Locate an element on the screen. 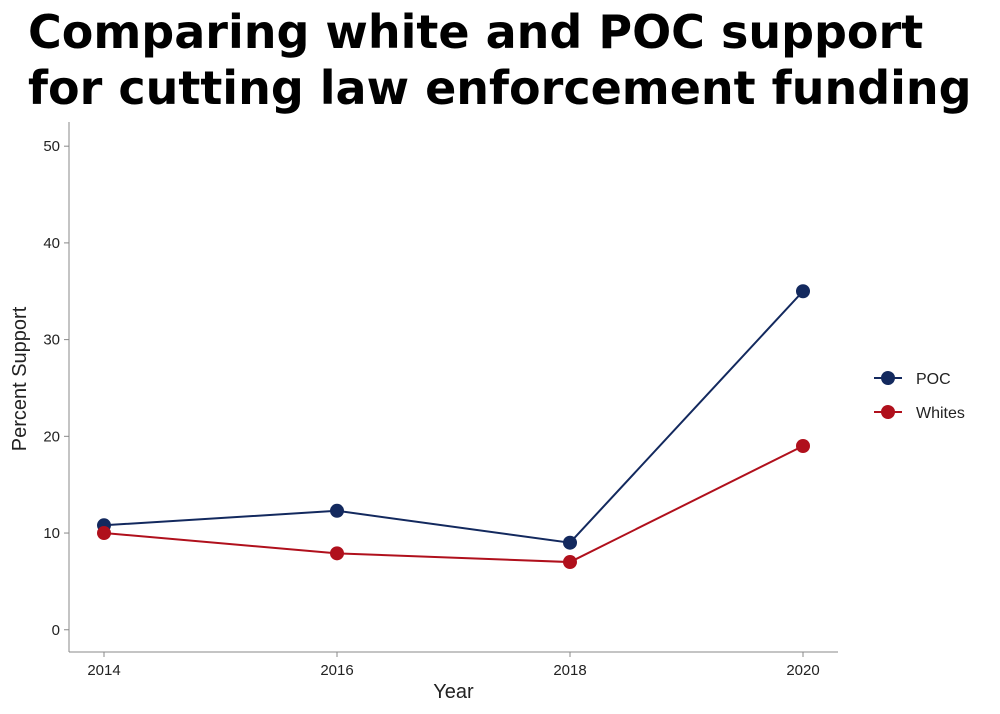 This screenshot has height=714, width=1000. y-tick-label: 10 is located at coordinates (51, 533).